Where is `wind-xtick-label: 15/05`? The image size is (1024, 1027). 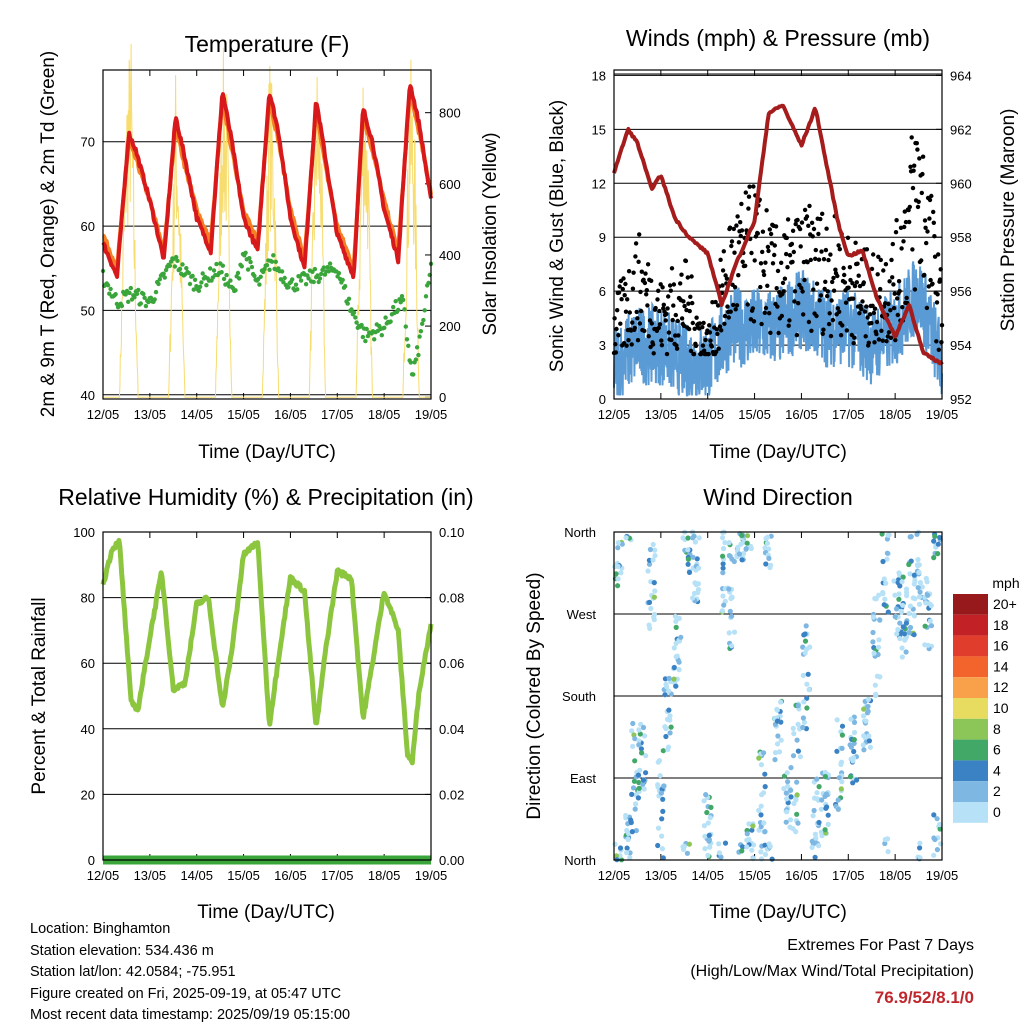
wind-xtick-label: 15/05 is located at coordinates (754, 414).